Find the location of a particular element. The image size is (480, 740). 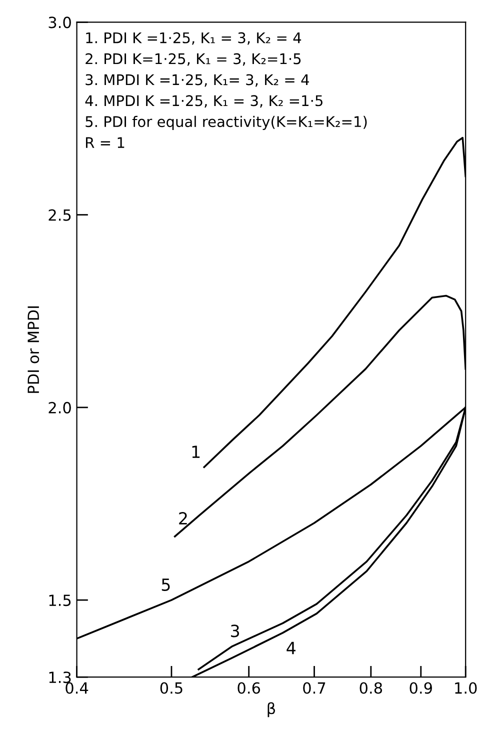

x-tick-label: 1.0 is located at coordinates (466, 688).